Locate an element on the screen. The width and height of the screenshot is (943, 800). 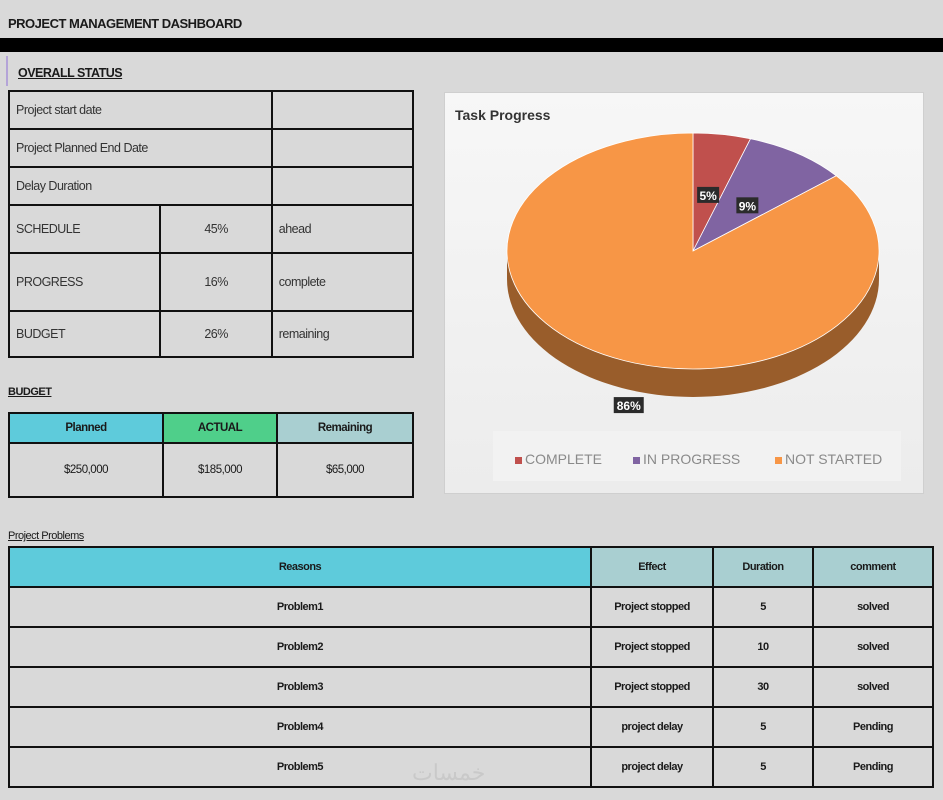
pie-label-not-started: 86% is located at coordinates (628, 405).